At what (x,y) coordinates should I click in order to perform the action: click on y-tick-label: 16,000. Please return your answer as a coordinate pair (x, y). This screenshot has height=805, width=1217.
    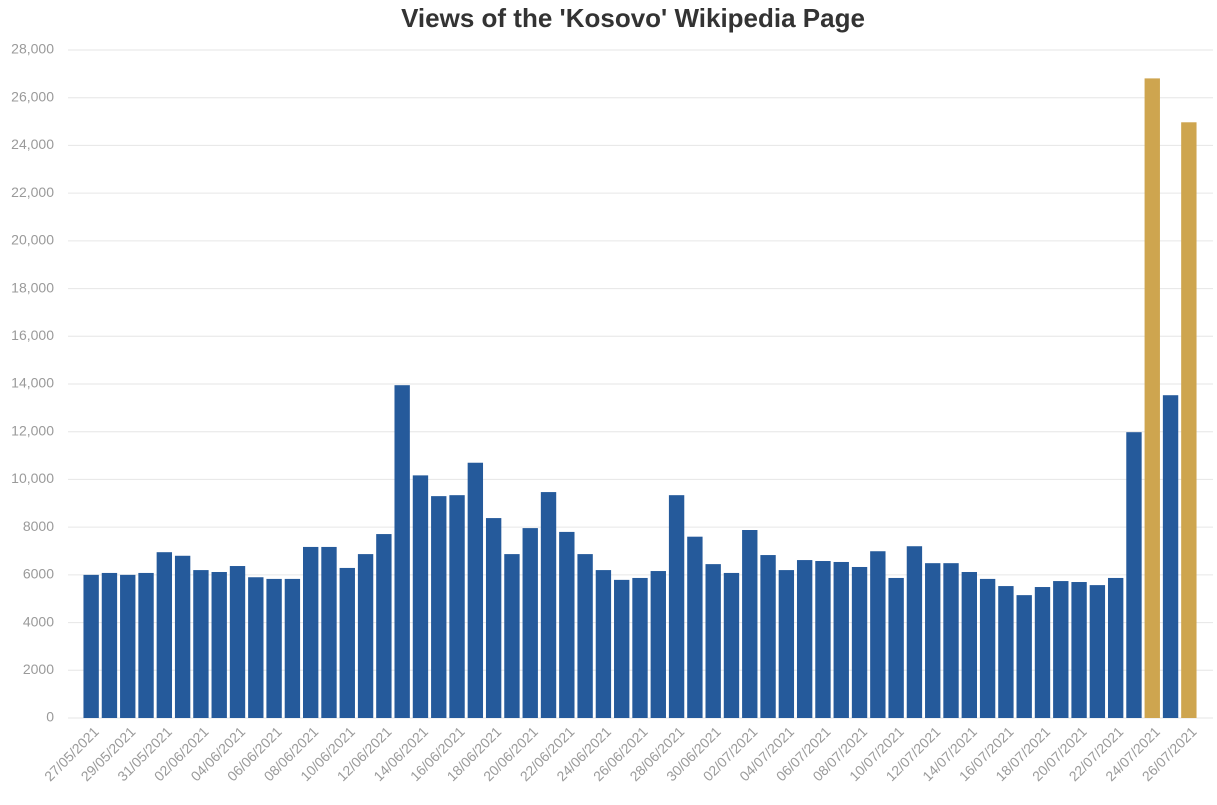
    Looking at the image, I should click on (32, 335).